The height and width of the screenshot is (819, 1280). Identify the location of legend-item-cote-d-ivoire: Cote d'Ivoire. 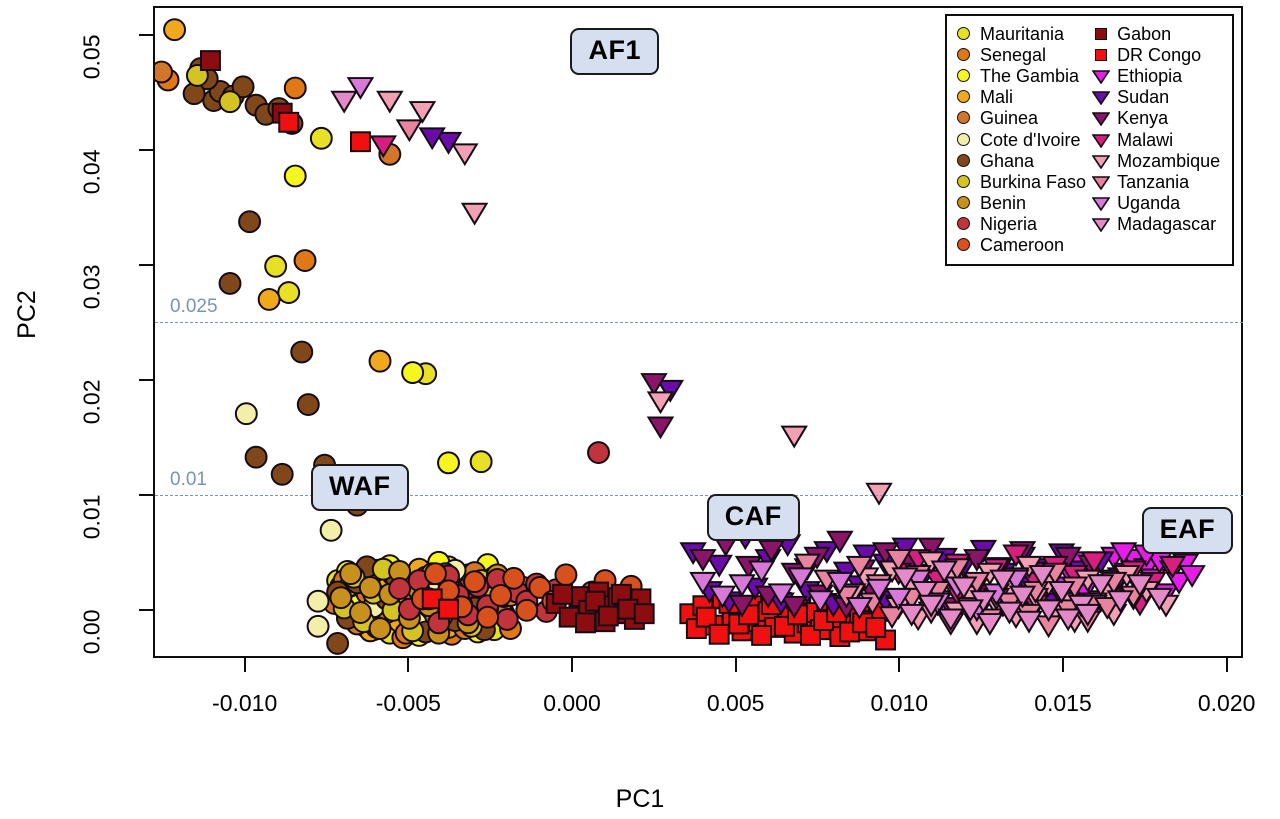
(1020, 139).